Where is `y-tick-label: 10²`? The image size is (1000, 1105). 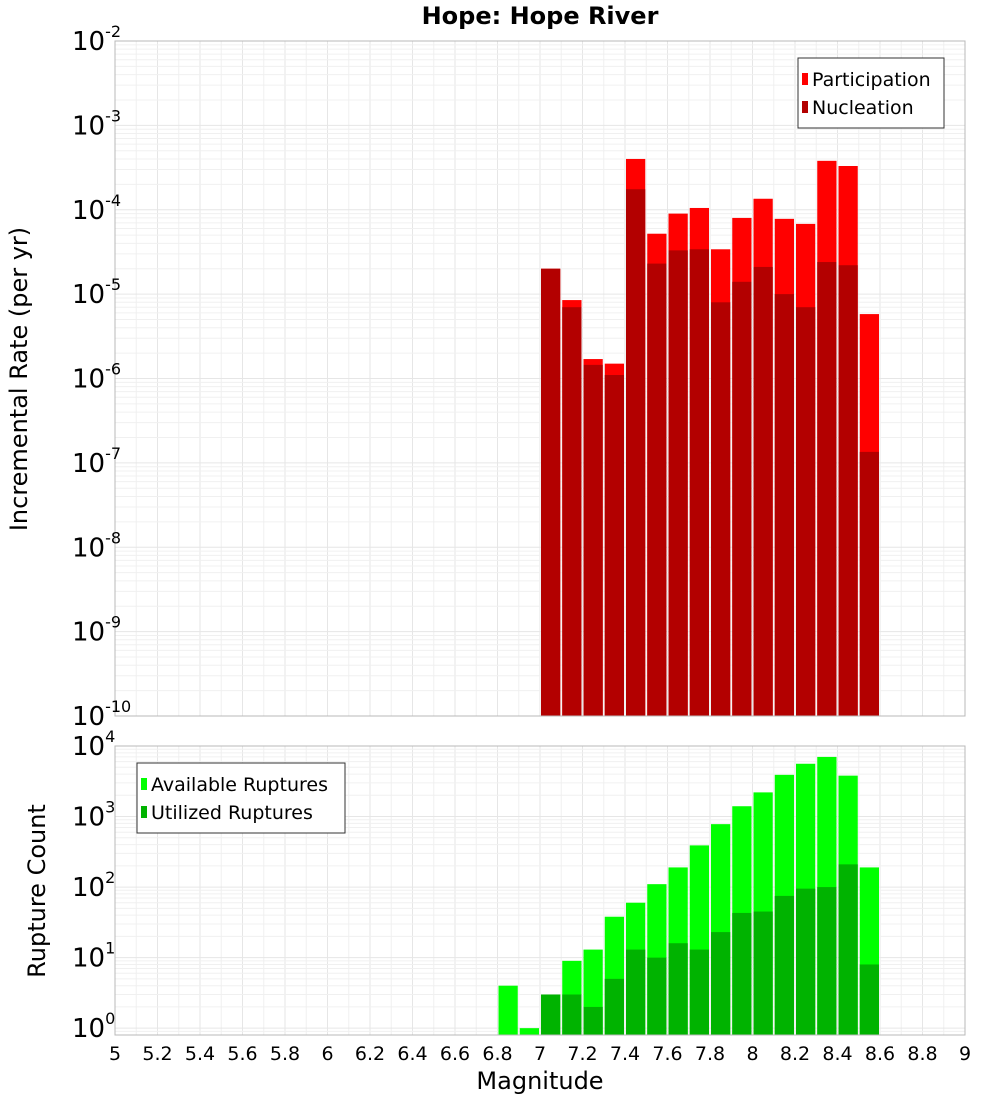 y-tick-label: 10² is located at coordinates (93, 885).